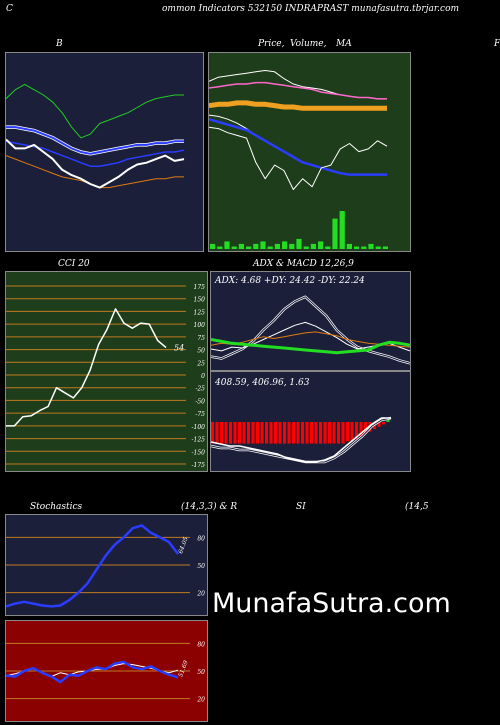 The width and height of the screenshot is (500, 725). What do you see at coordinates (200, 363) in the screenshot?
I see `cci-tick-label: 25` at bounding box center [200, 363].